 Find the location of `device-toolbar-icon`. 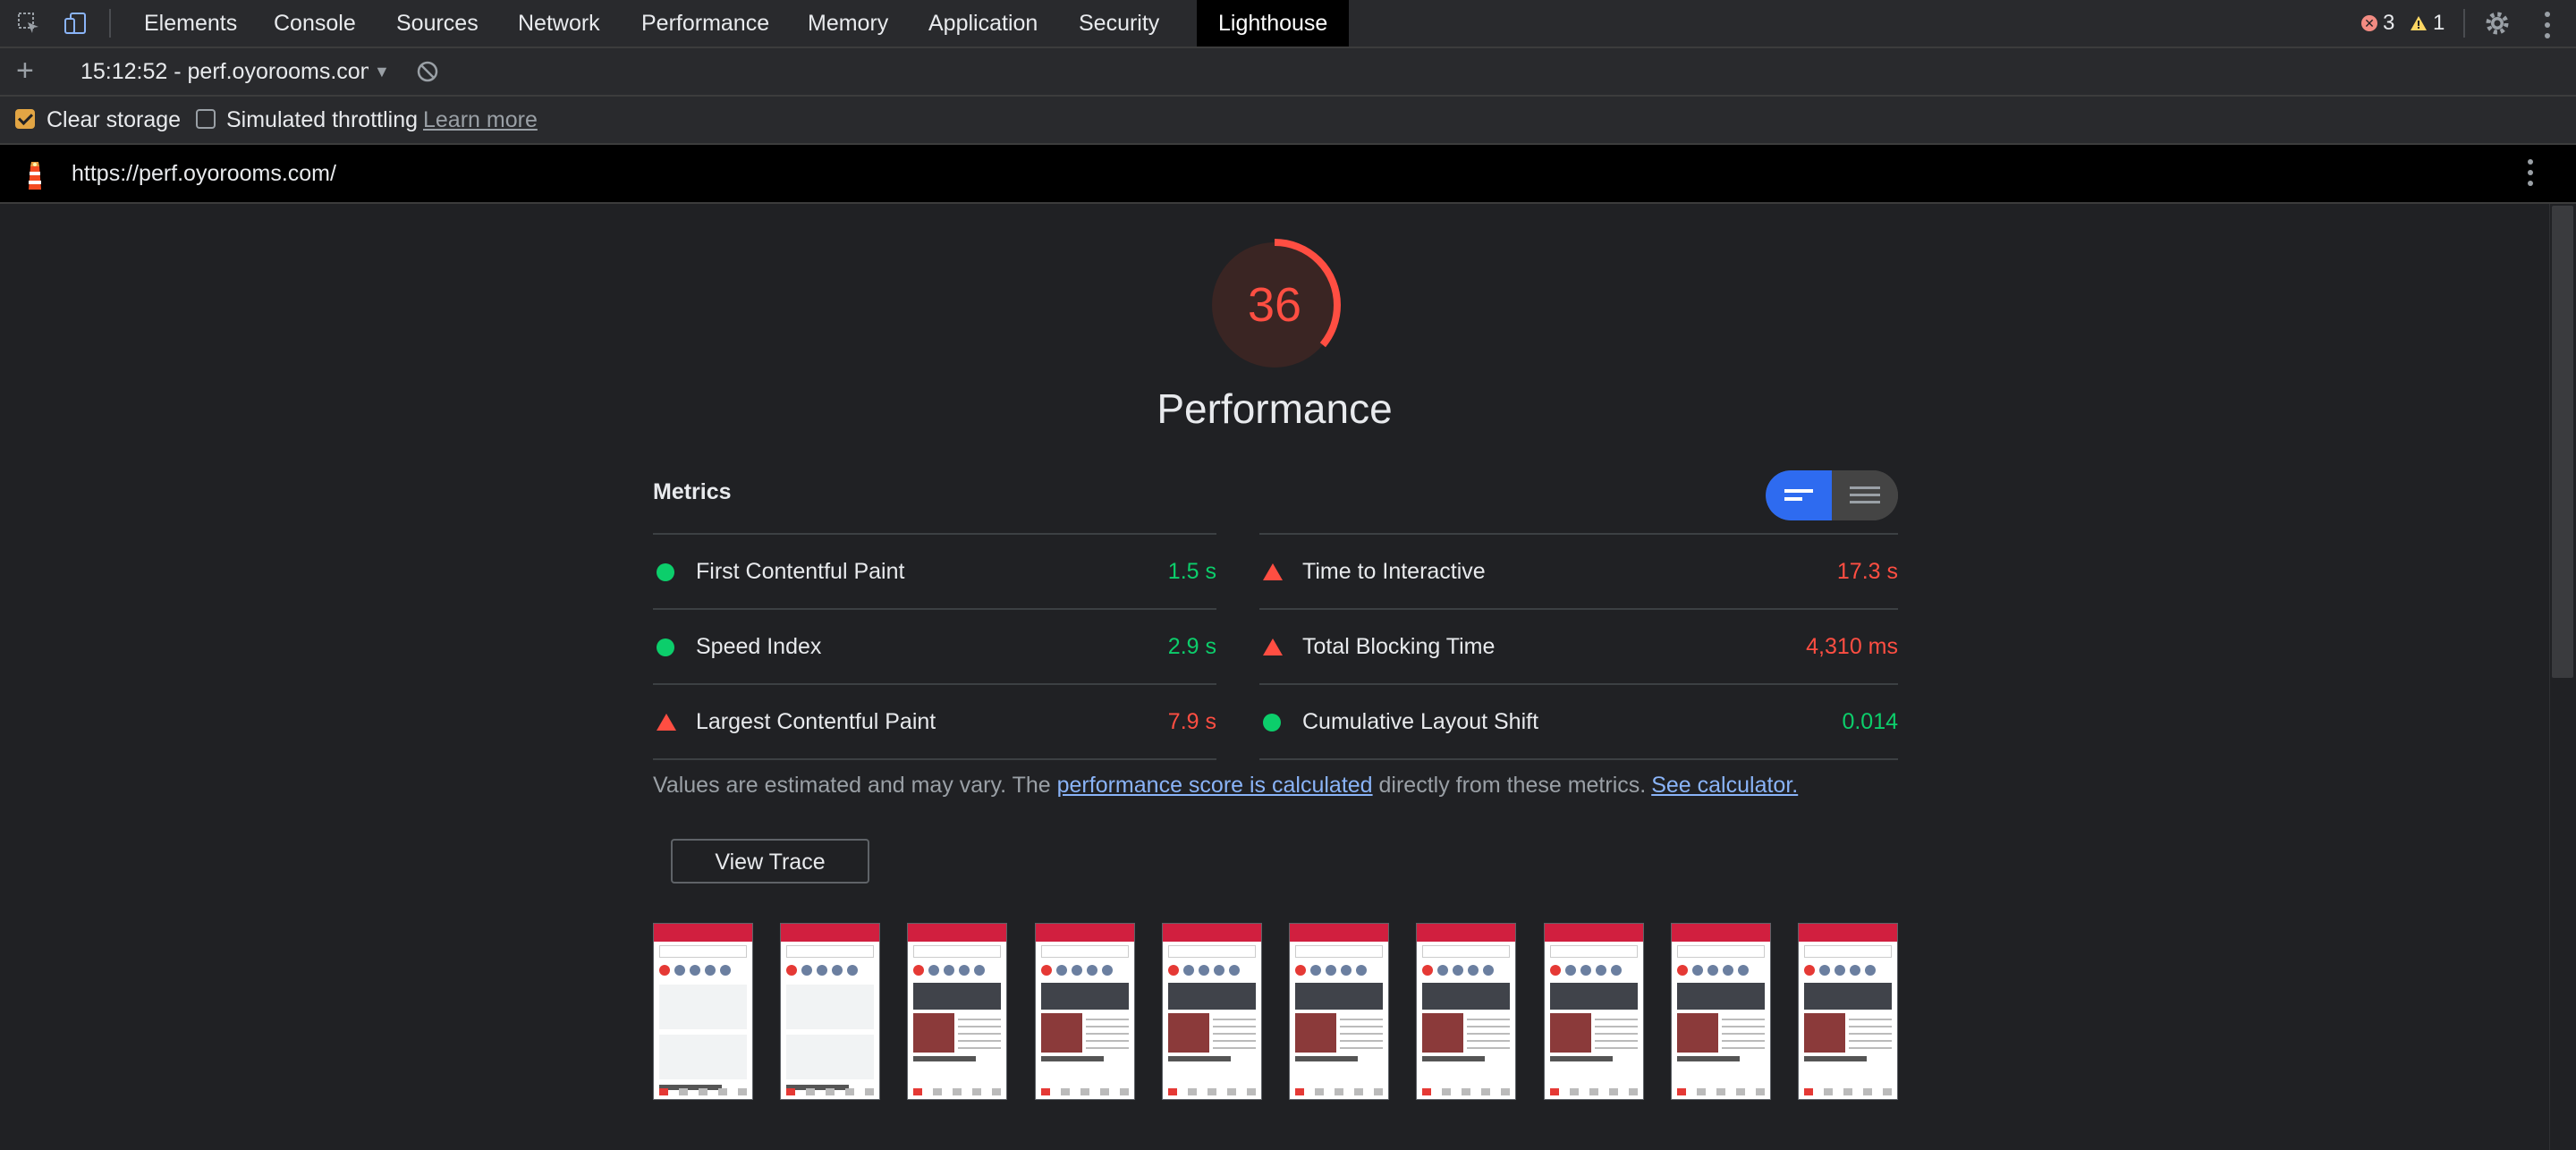

device-toolbar-icon is located at coordinates (75, 23).